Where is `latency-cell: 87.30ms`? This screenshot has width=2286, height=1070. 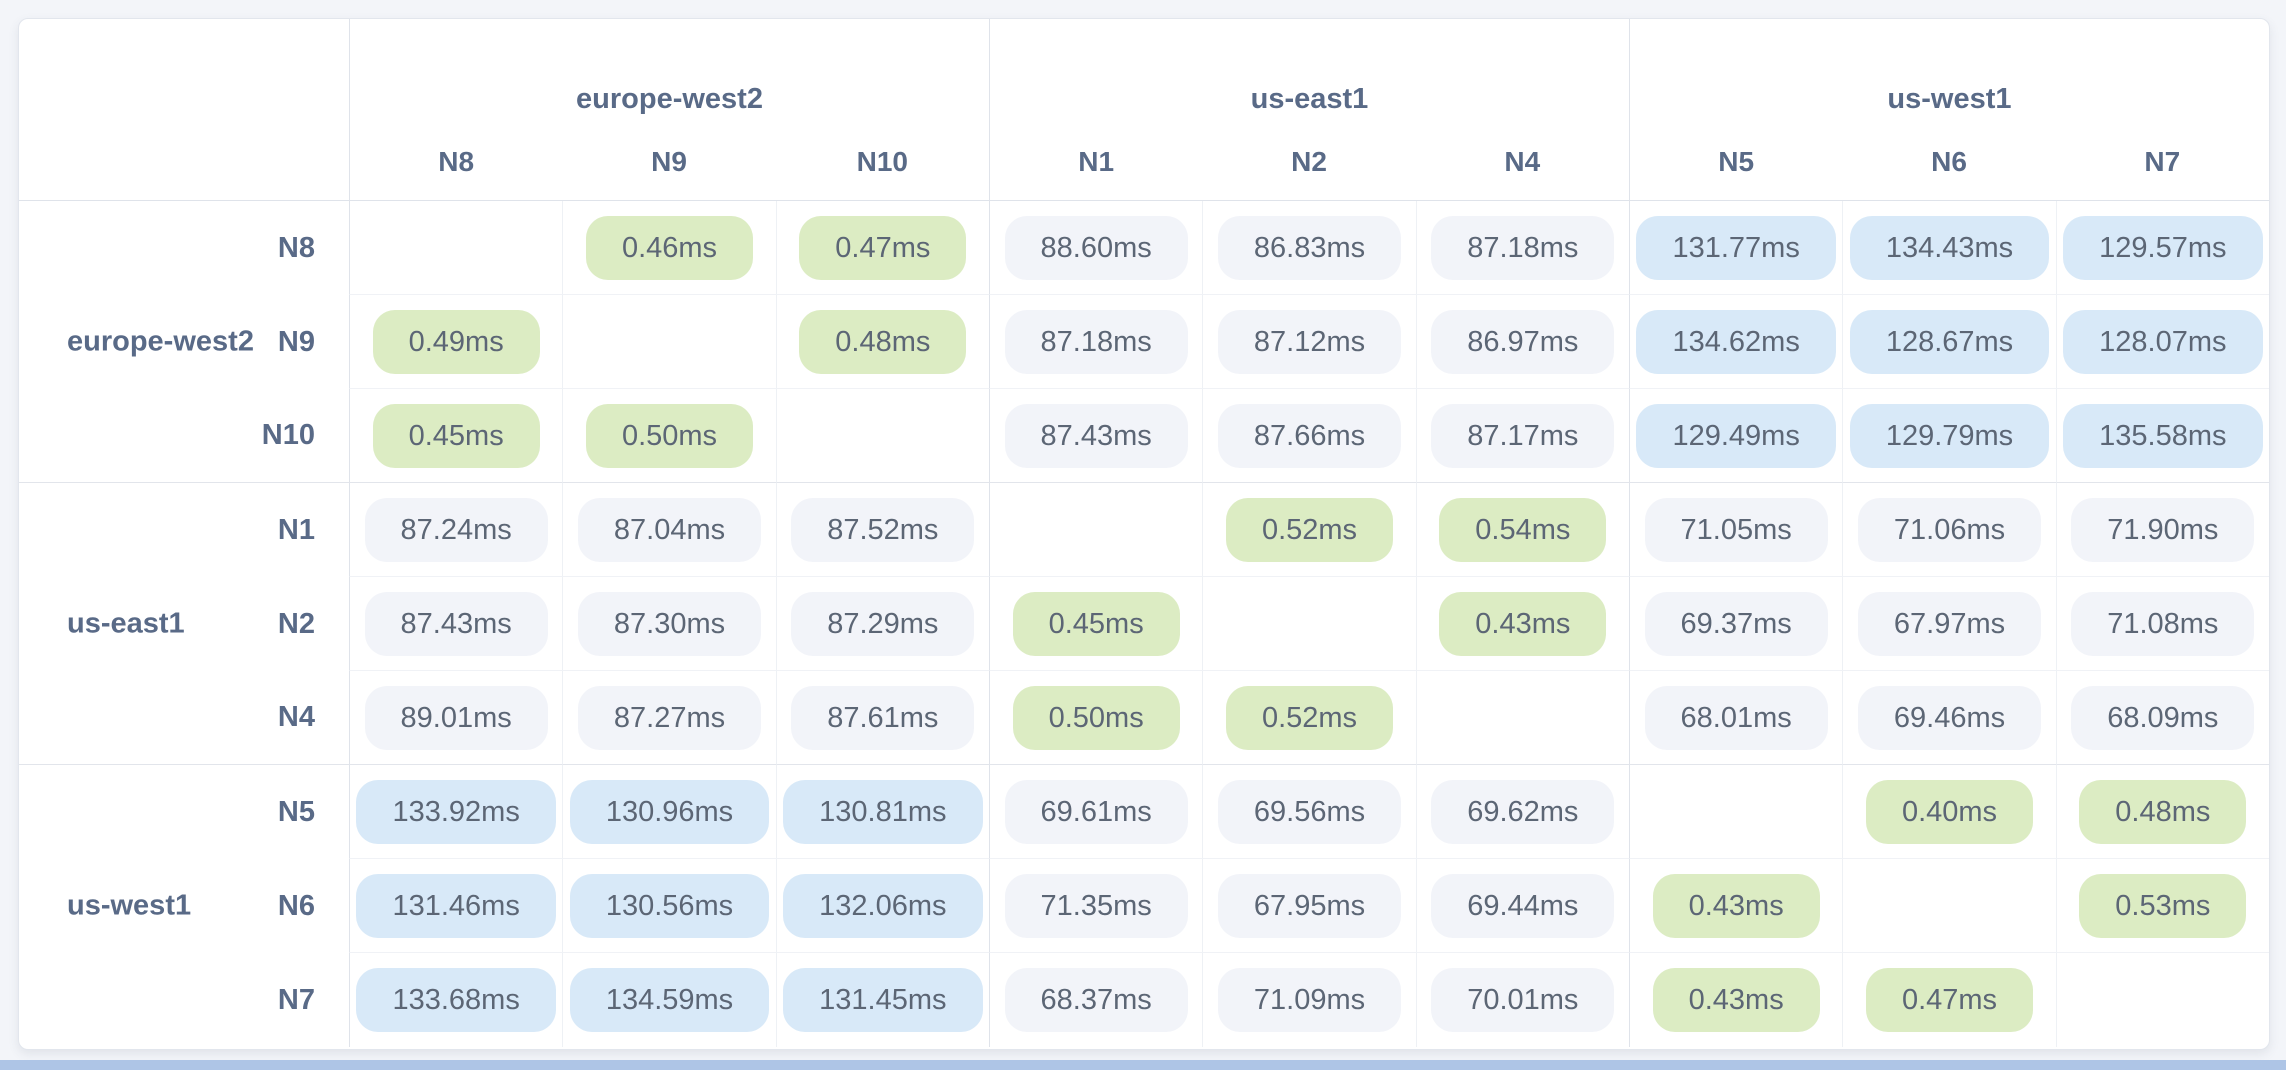 latency-cell: 87.30ms is located at coordinates (669, 624).